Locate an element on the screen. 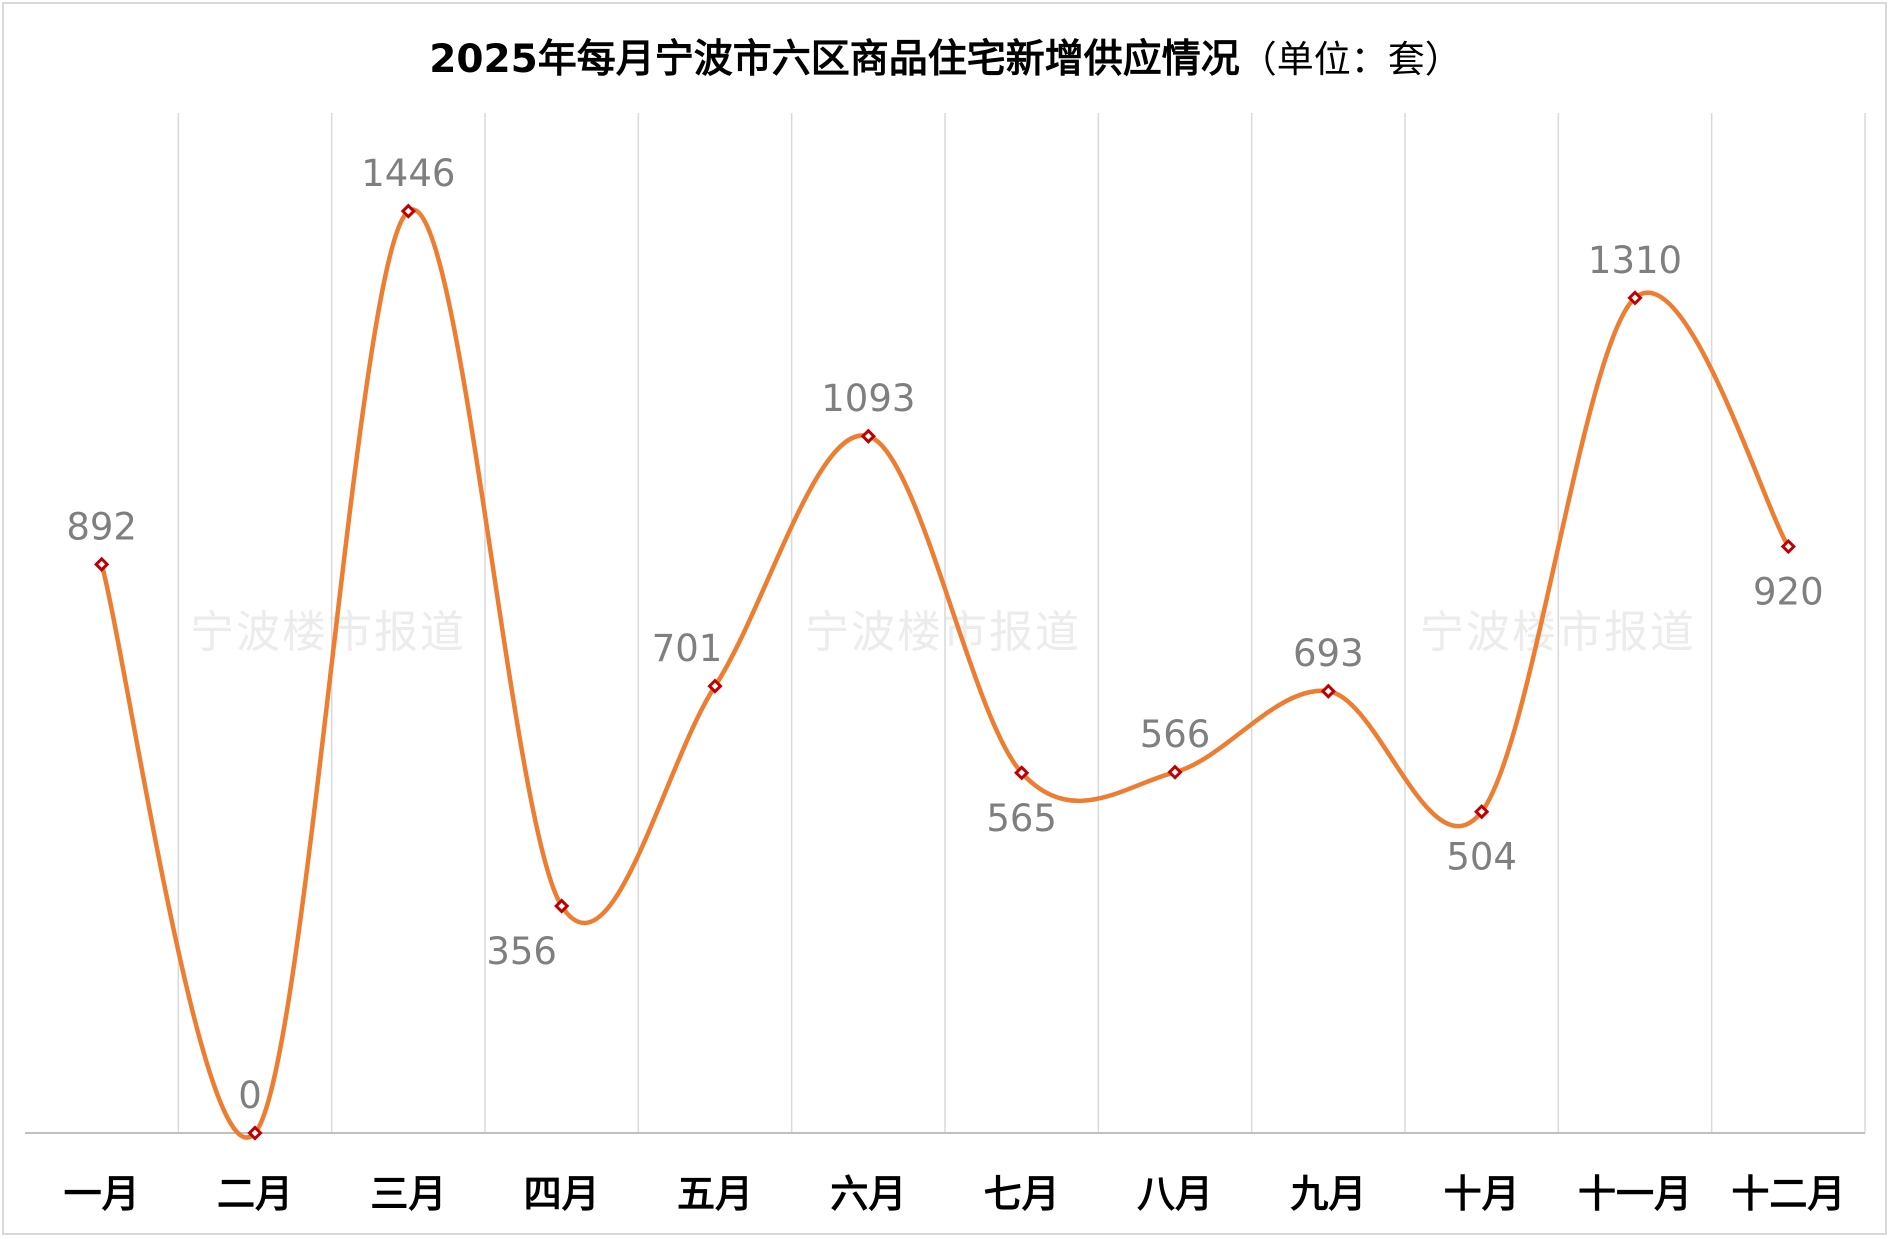  x-tick-label: 十二月 is located at coordinates (1788, 1194).